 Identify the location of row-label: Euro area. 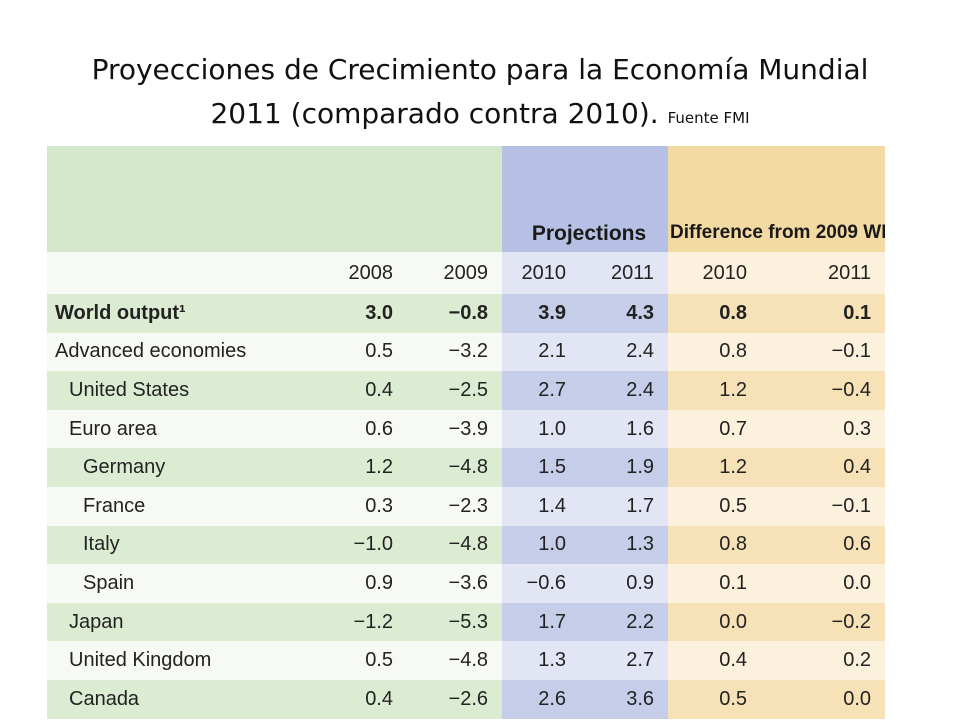
(192, 429).